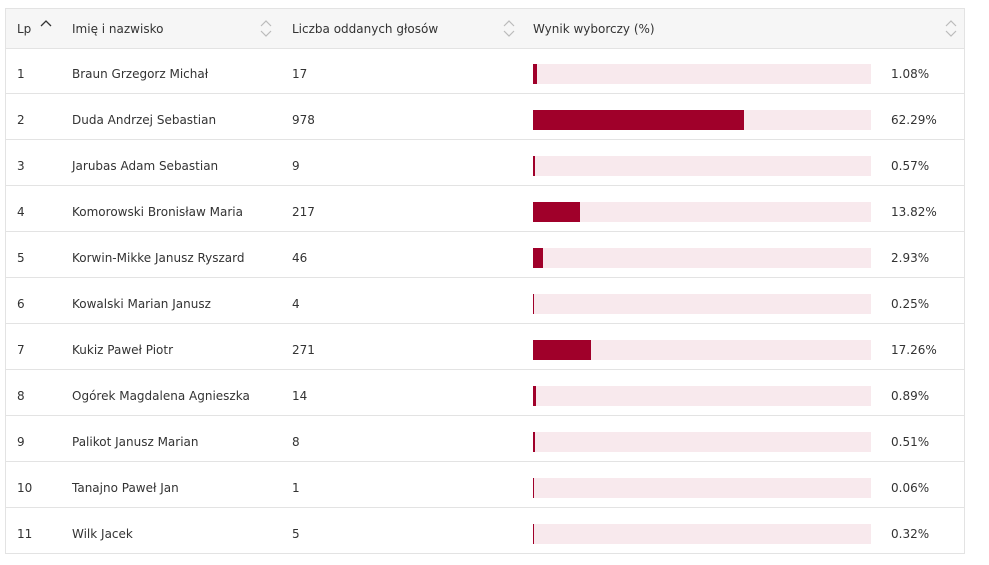 This screenshot has width=989, height=565. I want to click on lp: 11, so click(25, 534).